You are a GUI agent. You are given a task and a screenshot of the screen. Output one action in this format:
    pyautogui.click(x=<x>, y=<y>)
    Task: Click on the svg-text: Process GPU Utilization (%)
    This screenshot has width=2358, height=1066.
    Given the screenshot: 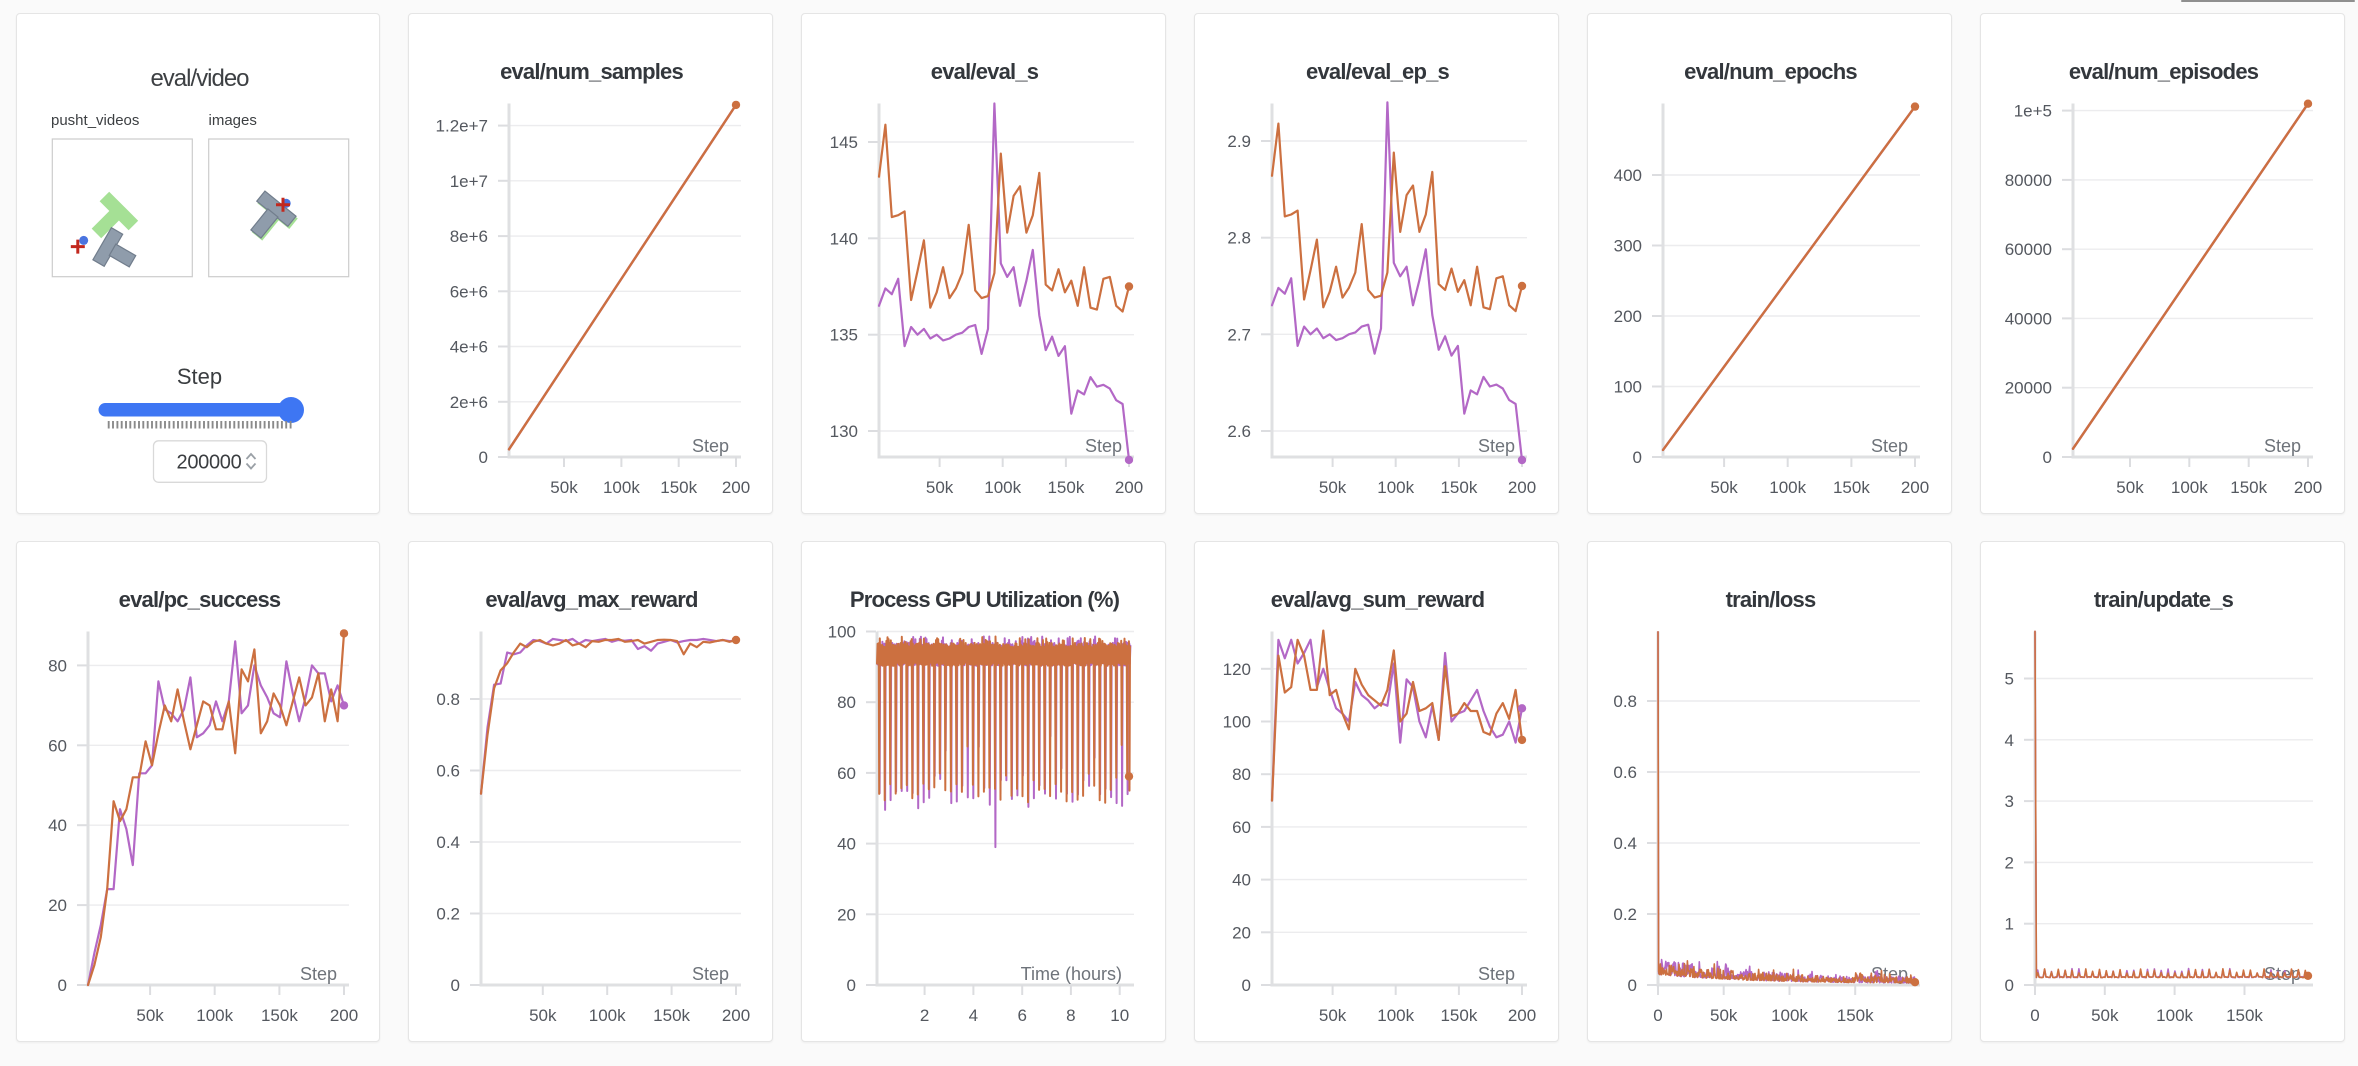 What is the action you would take?
    pyautogui.click(x=985, y=599)
    